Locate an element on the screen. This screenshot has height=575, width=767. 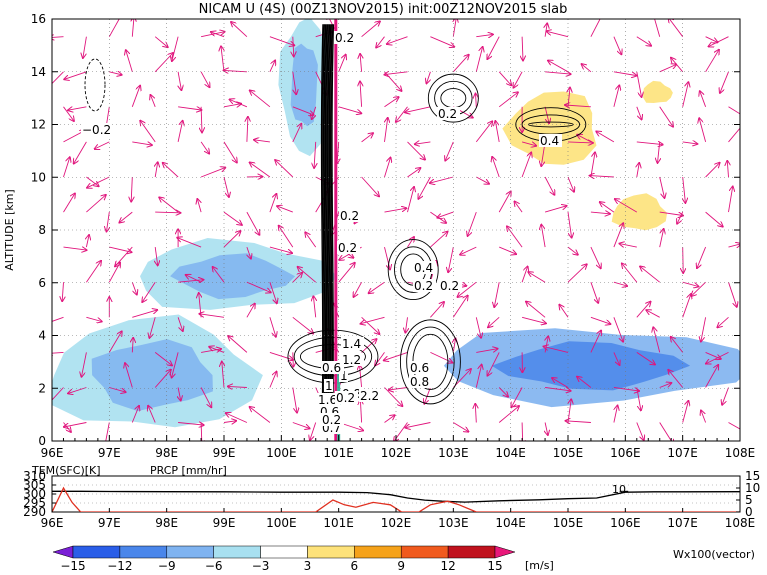
temperature-line is located at coordinates (396, 496).